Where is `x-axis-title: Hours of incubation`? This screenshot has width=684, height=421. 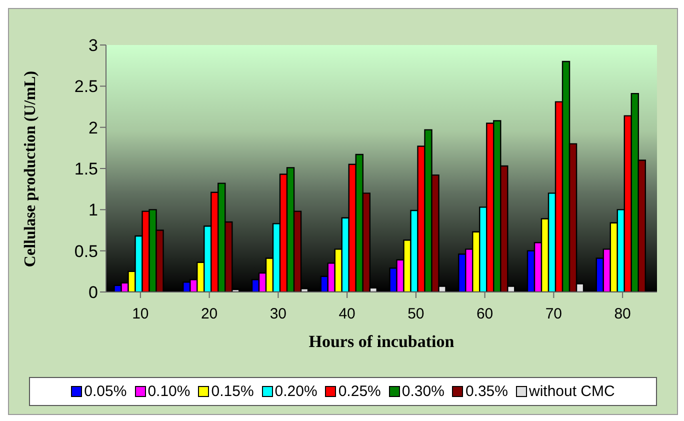
x-axis-title: Hours of incubation is located at coordinates (382, 342).